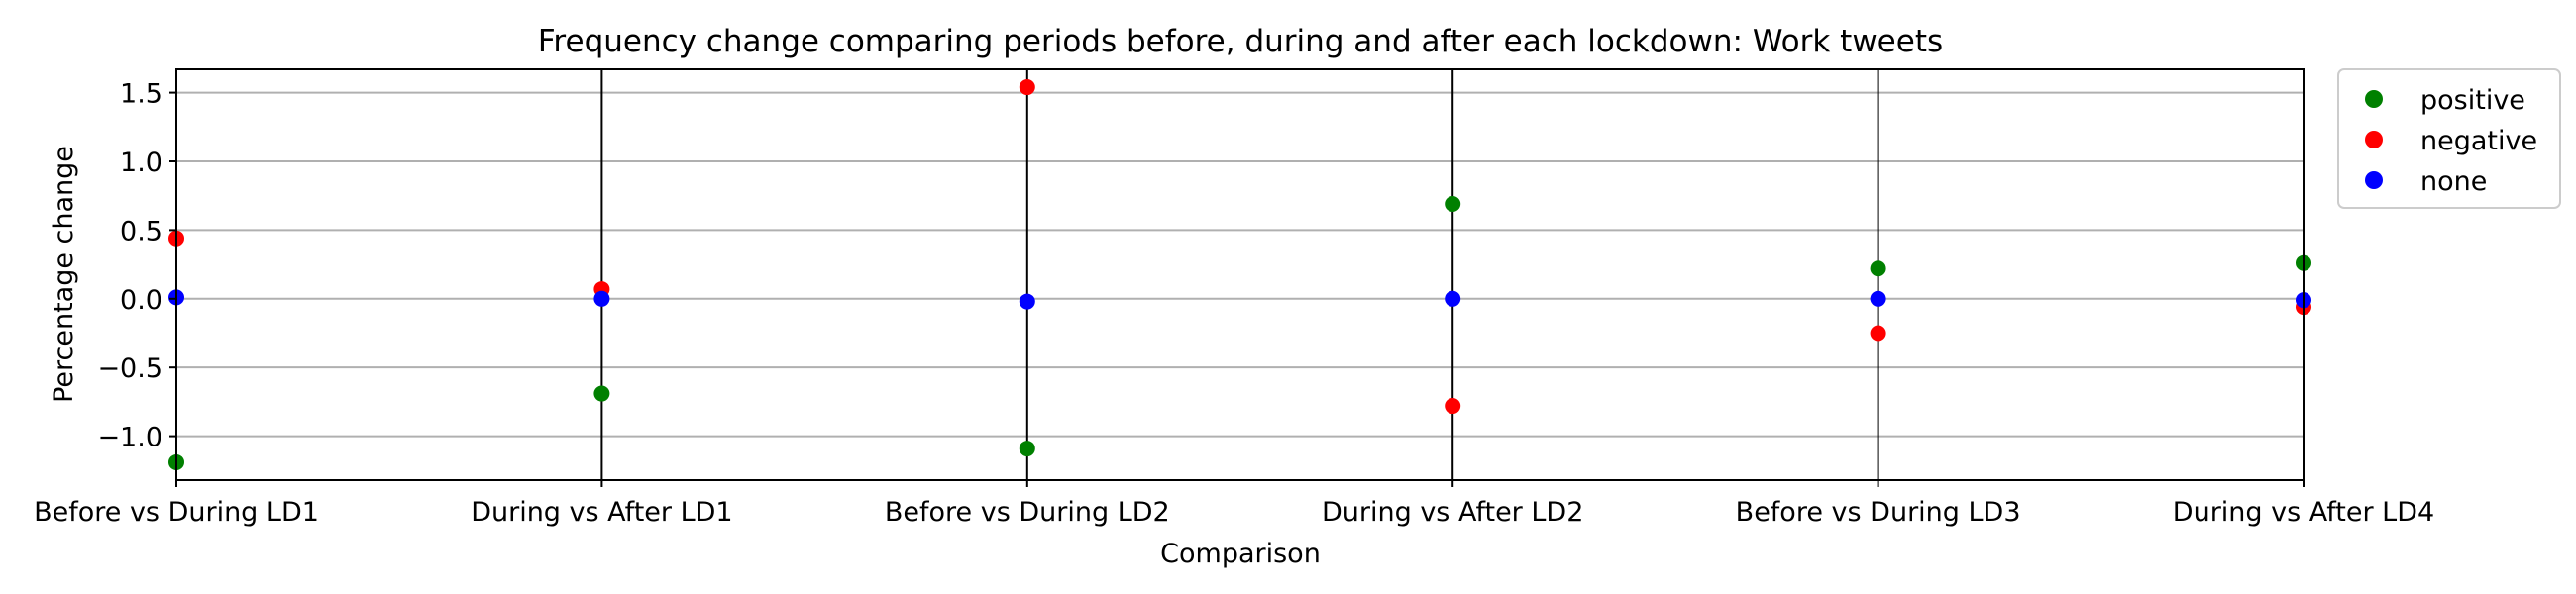  I want to click on y-tick-label: −0.5, so click(129, 368).